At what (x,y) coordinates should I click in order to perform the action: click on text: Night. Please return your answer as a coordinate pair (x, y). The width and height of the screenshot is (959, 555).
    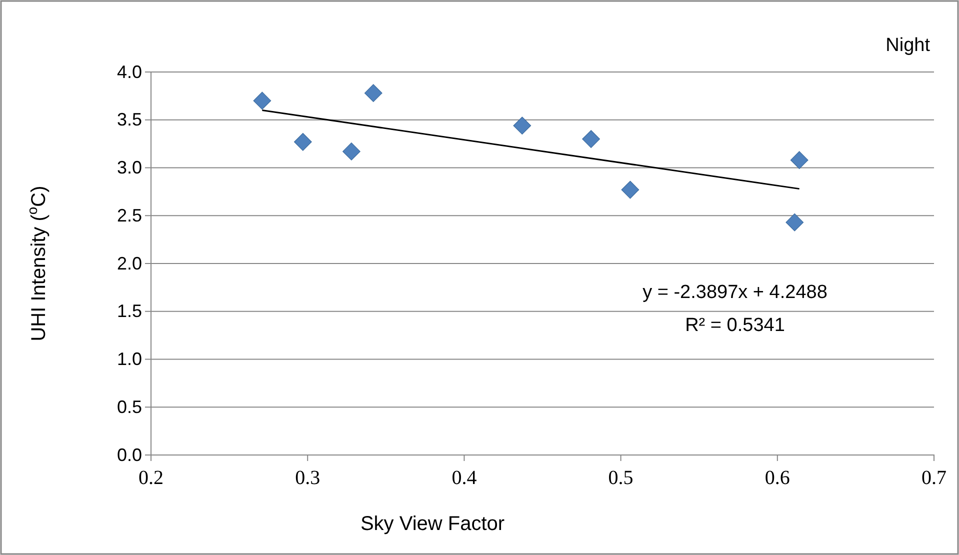
    Looking at the image, I should click on (908, 45).